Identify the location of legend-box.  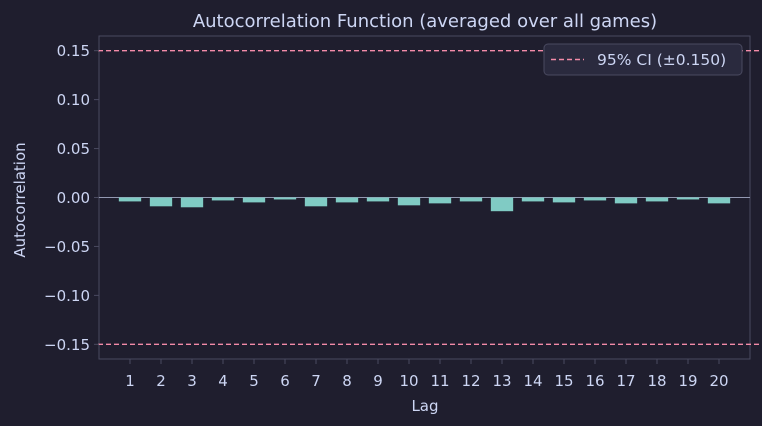
(643, 59).